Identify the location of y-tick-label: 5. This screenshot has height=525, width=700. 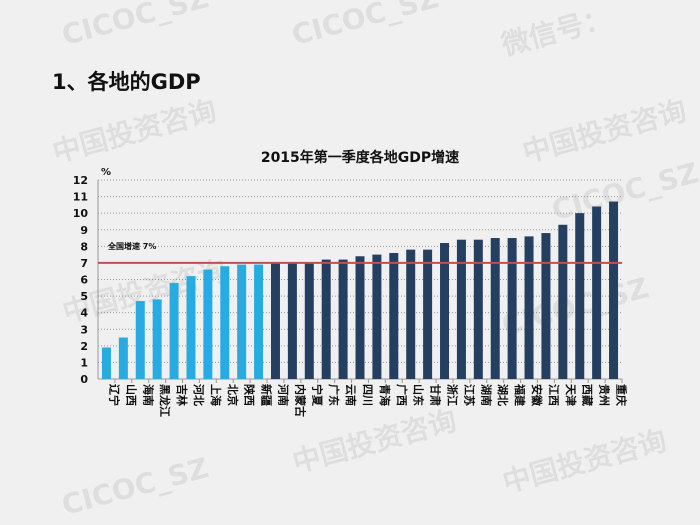
(84, 296).